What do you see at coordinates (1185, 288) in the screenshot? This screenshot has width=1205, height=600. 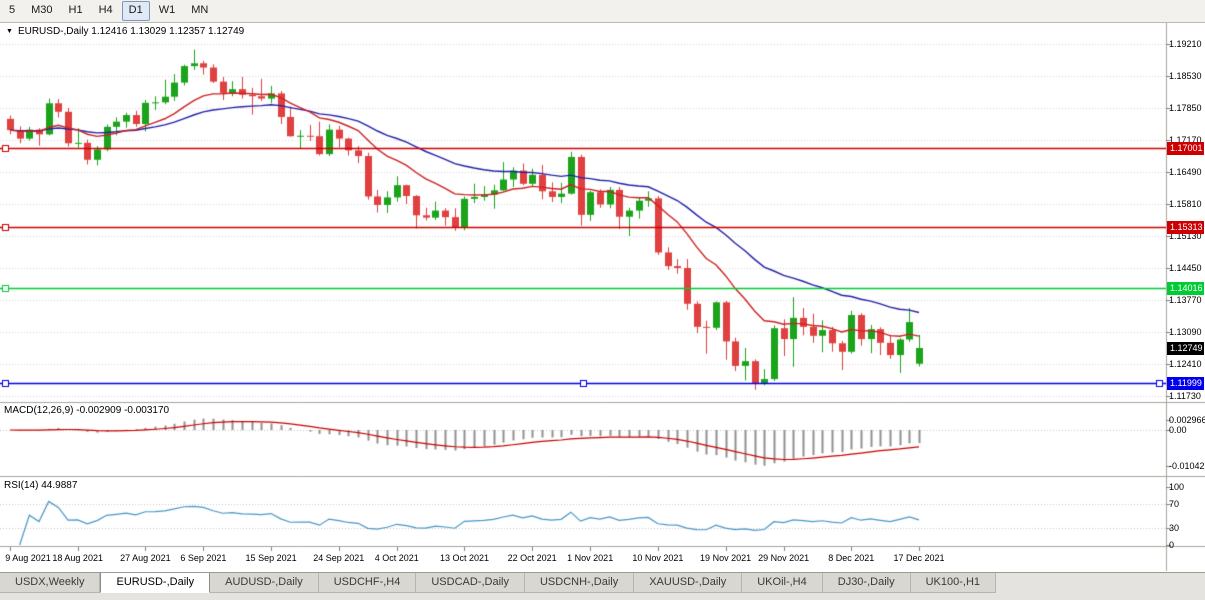 I see `price-tag-level: 1.14016` at bounding box center [1185, 288].